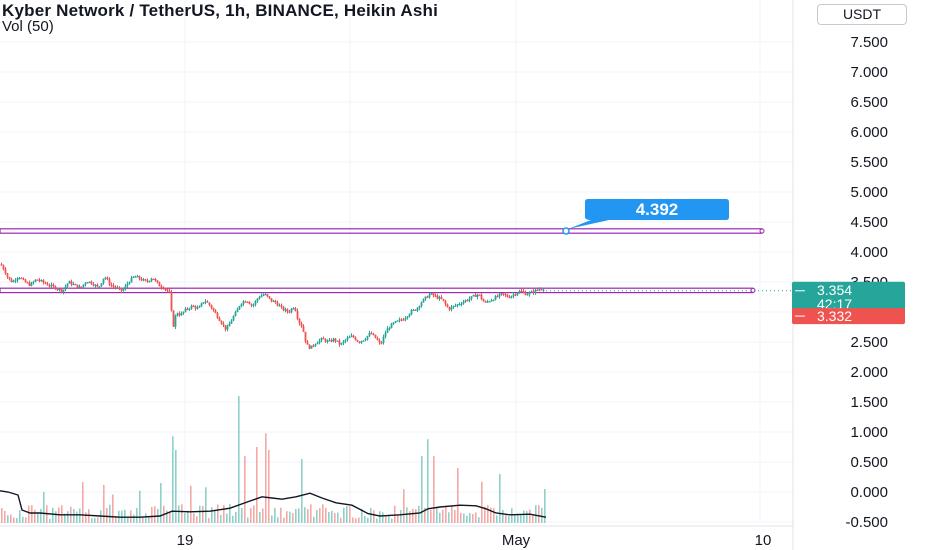 The width and height of the screenshot is (932, 550). Describe the element at coordinates (869, 222) in the screenshot. I see `y-tick-label: 4.500` at that location.